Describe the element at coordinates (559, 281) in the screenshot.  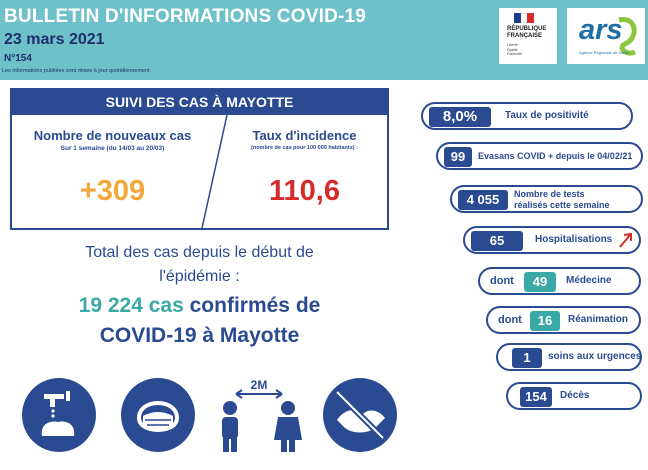
I see `indicator-medecine: dont 49 Médecine` at that location.